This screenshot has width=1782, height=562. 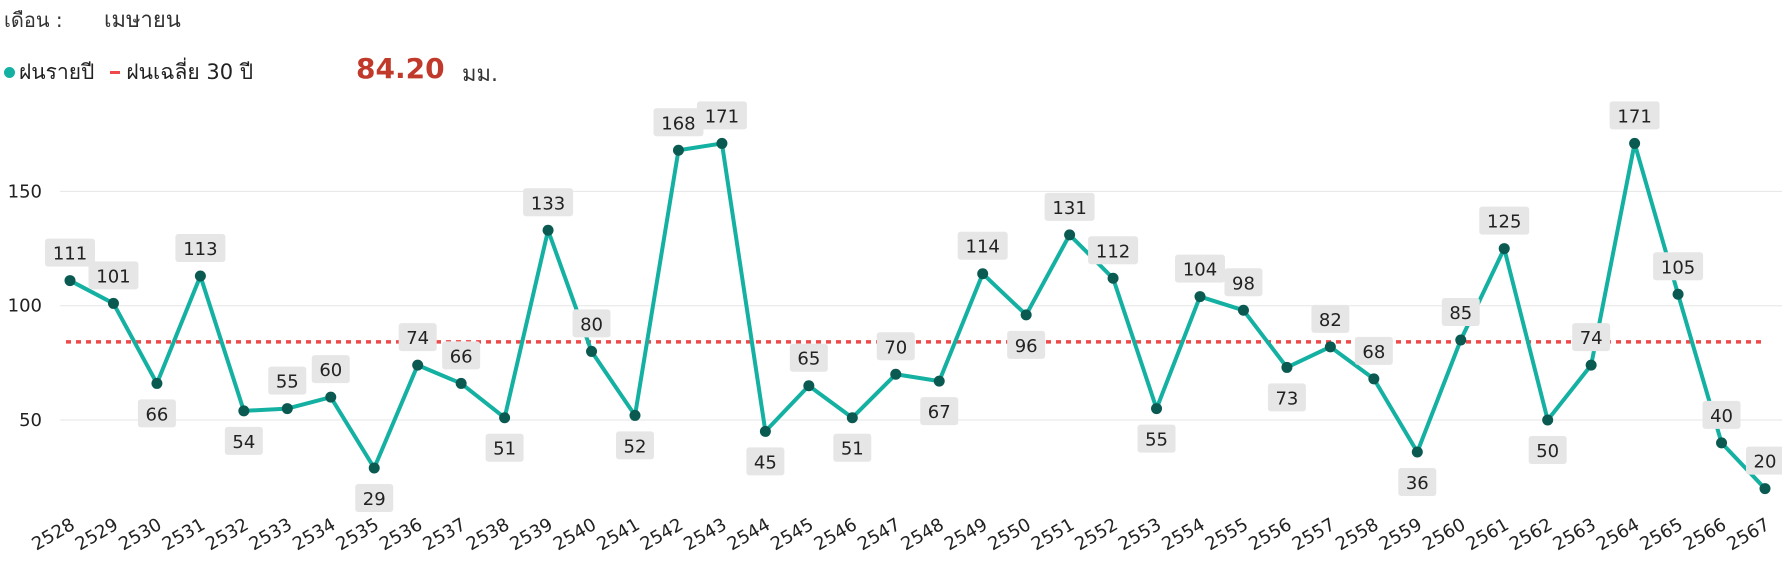 I want to click on data-label: 111, so click(x=70, y=252).